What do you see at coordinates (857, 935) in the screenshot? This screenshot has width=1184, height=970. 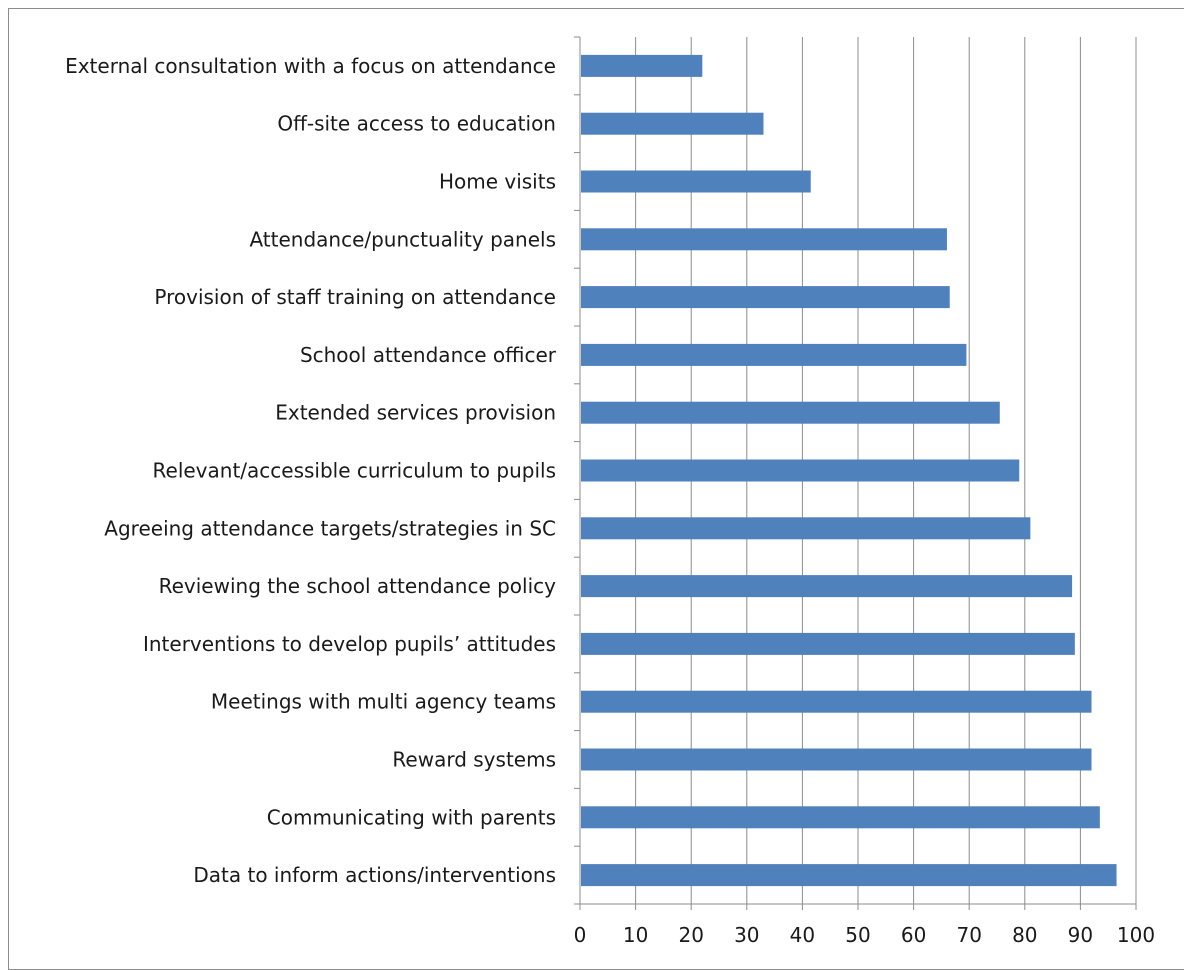 I see `x-tick-label: 50` at bounding box center [857, 935].